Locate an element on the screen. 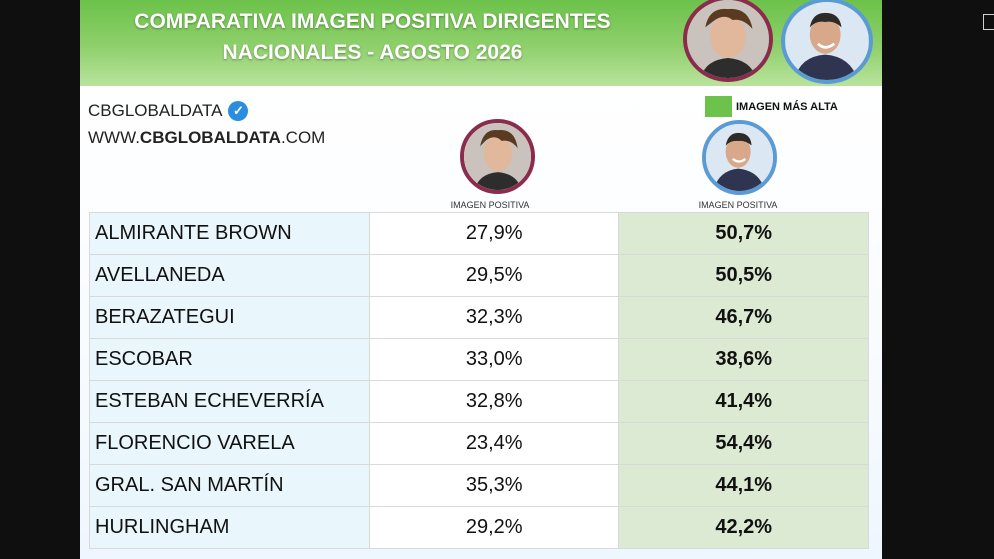 The height and width of the screenshot is (559, 994). table-row: AVELLANEDA 29,5% 50,5% is located at coordinates (479, 275).